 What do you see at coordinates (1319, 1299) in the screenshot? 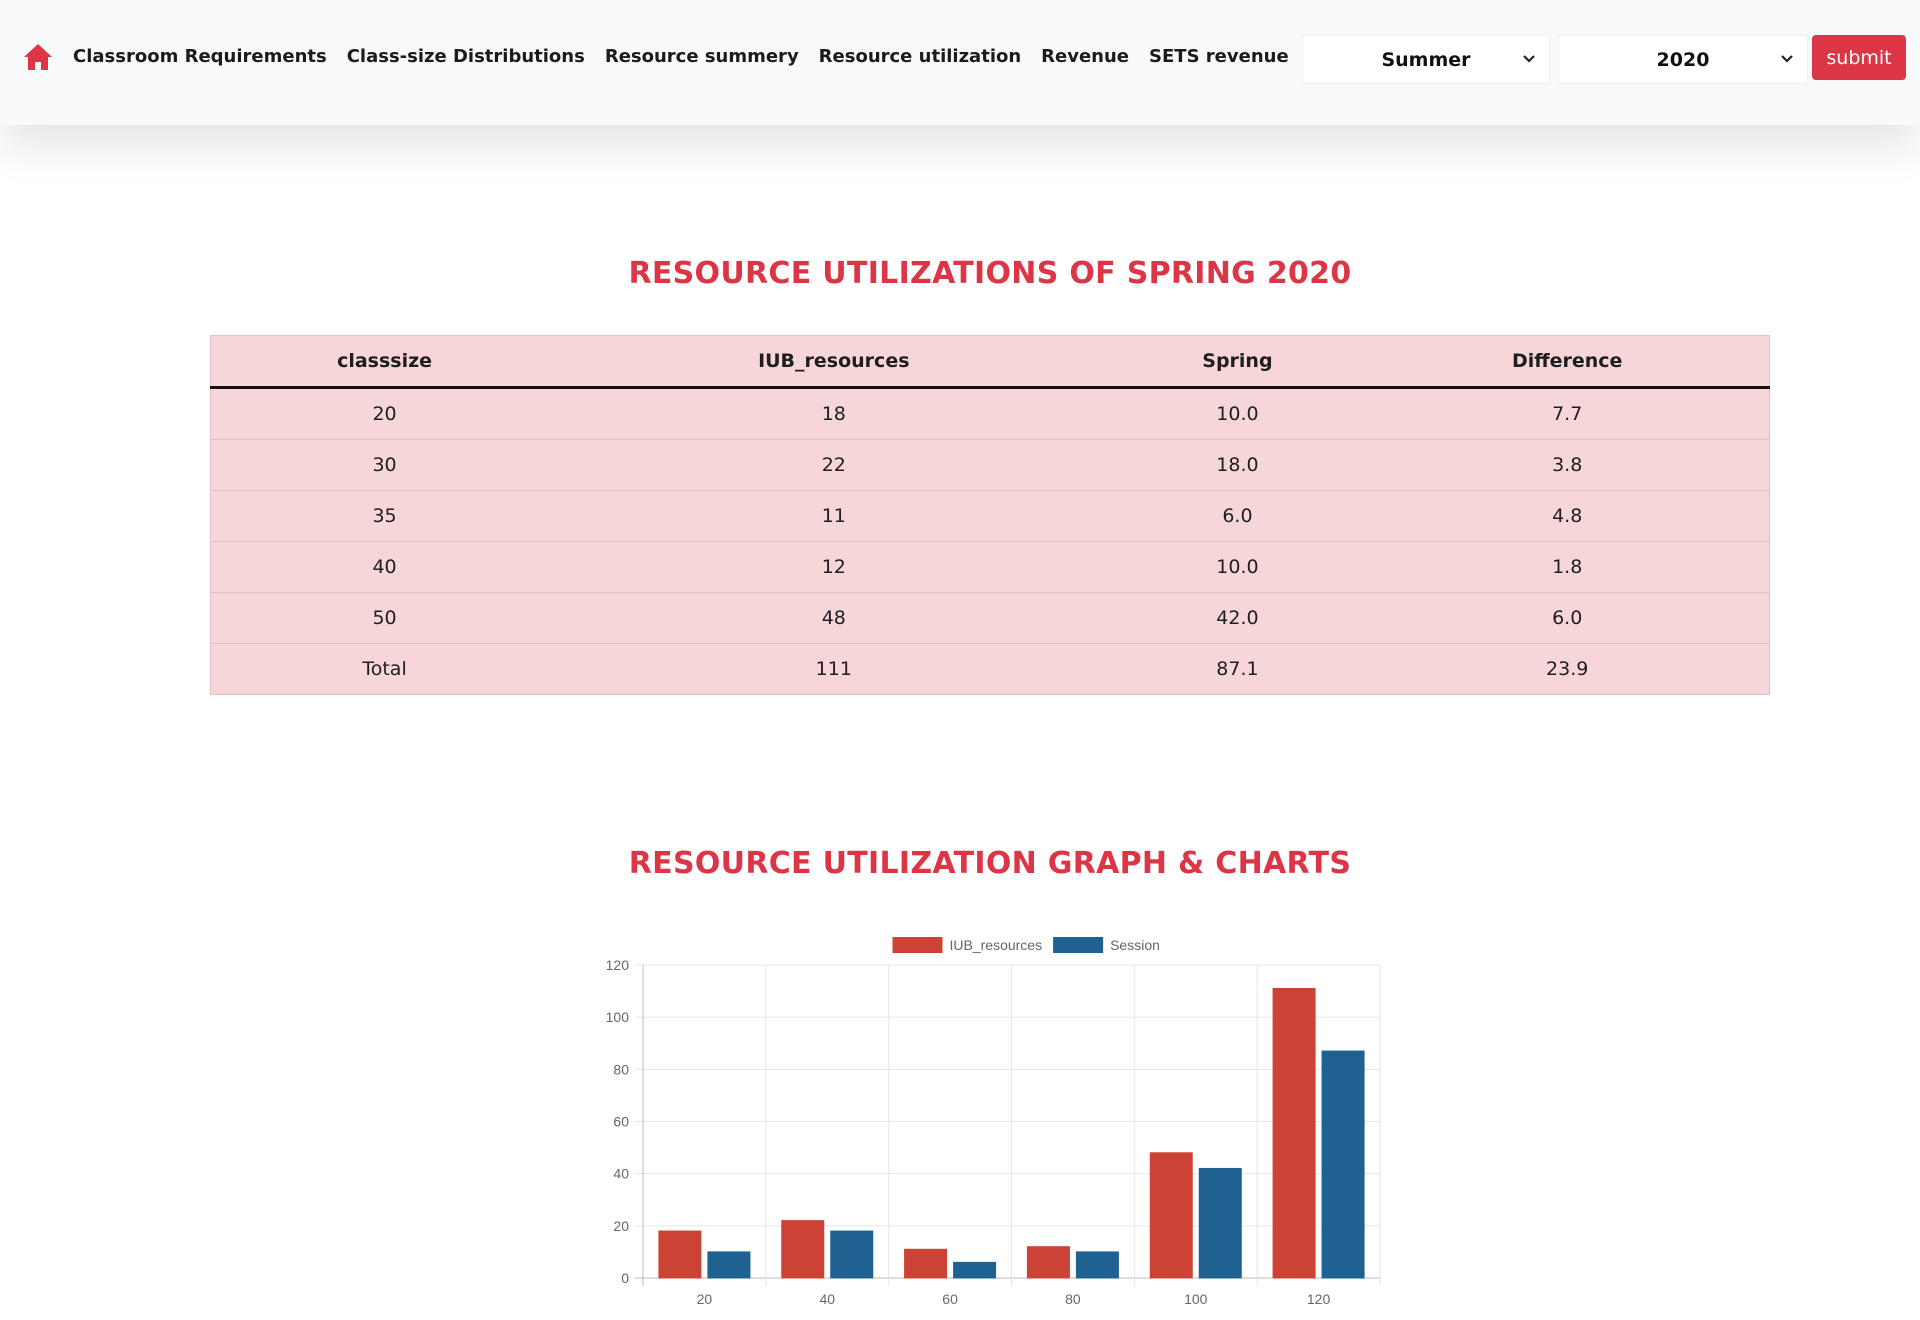
I see `x-tick-label: 120` at bounding box center [1319, 1299].